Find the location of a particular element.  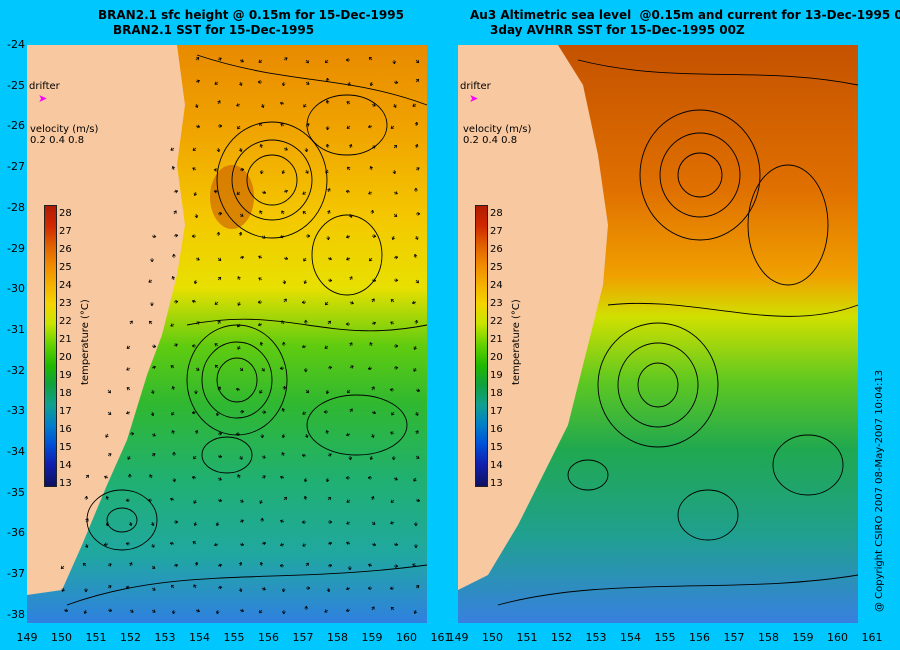

left-drifter-marker-icon: ➤ is located at coordinates (43, 98).